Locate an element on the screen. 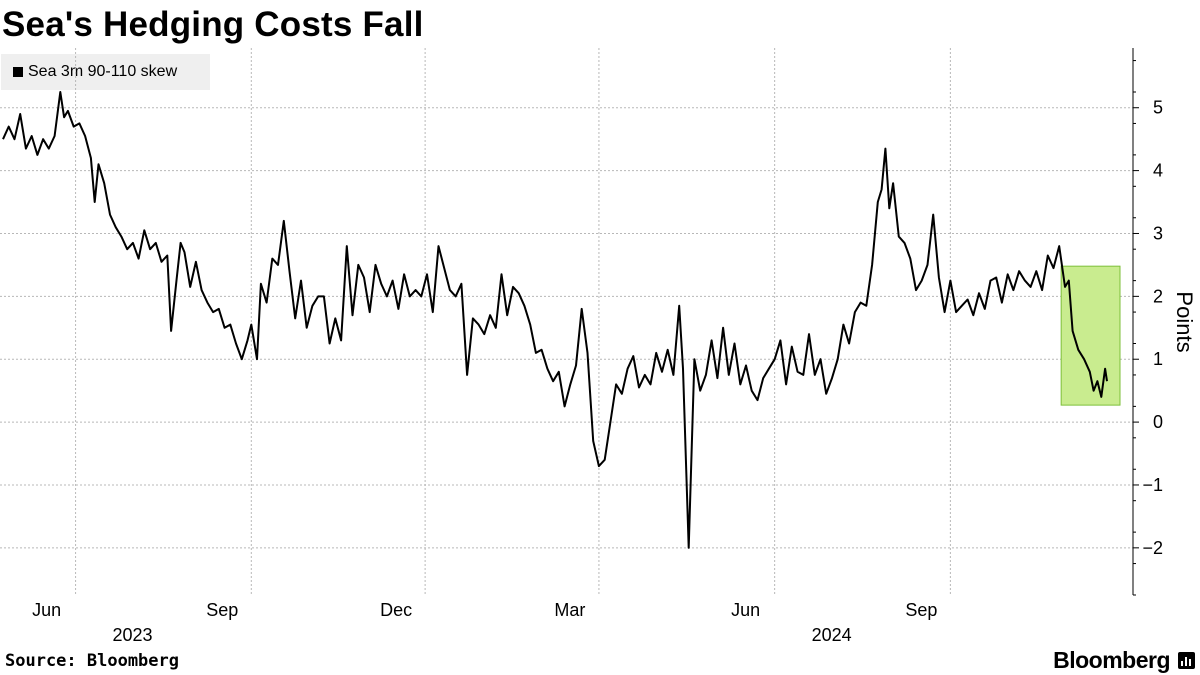 The height and width of the screenshot is (675, 1200). y-tick-label: −1 is located at coordinates (1152, 485).